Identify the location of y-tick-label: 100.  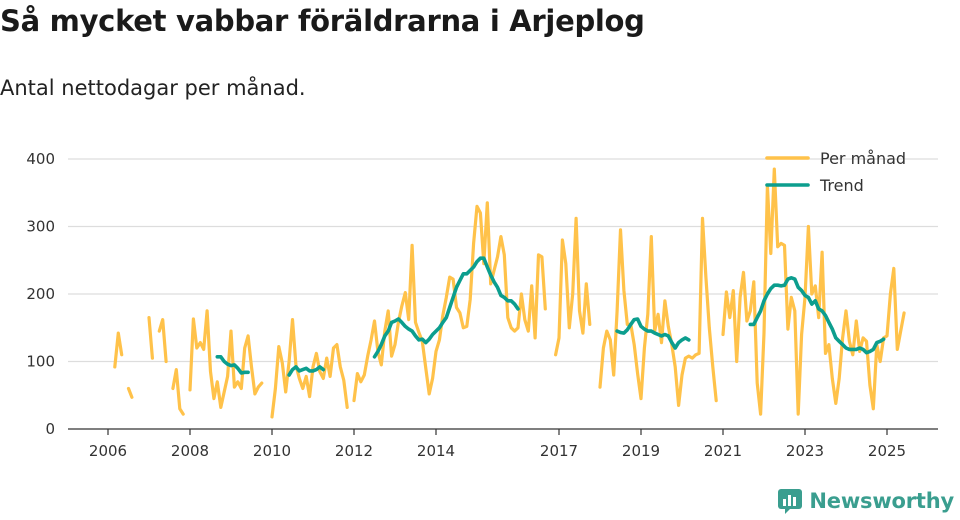
(40, 362).